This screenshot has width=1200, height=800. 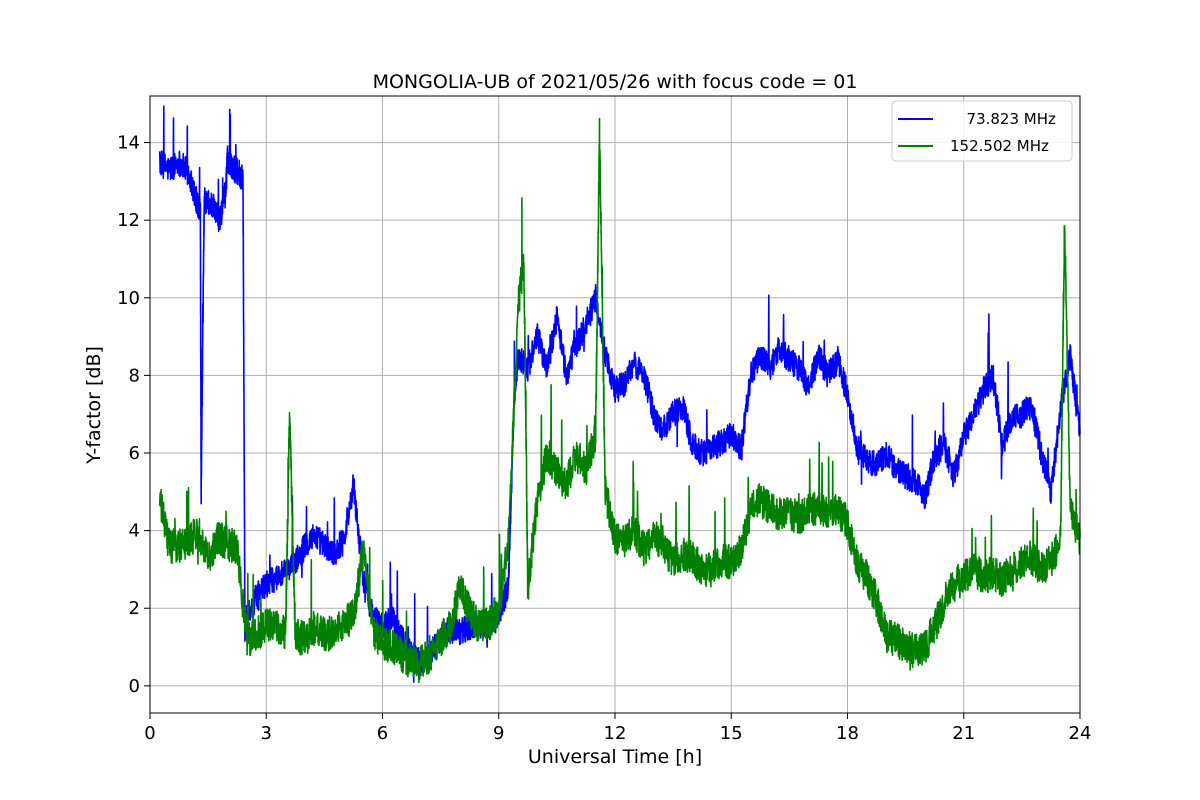 What do you see at coordinates (134, 686) in the screenshot?
I see `y-tick-label: 0` at bounding box center [134, 686].